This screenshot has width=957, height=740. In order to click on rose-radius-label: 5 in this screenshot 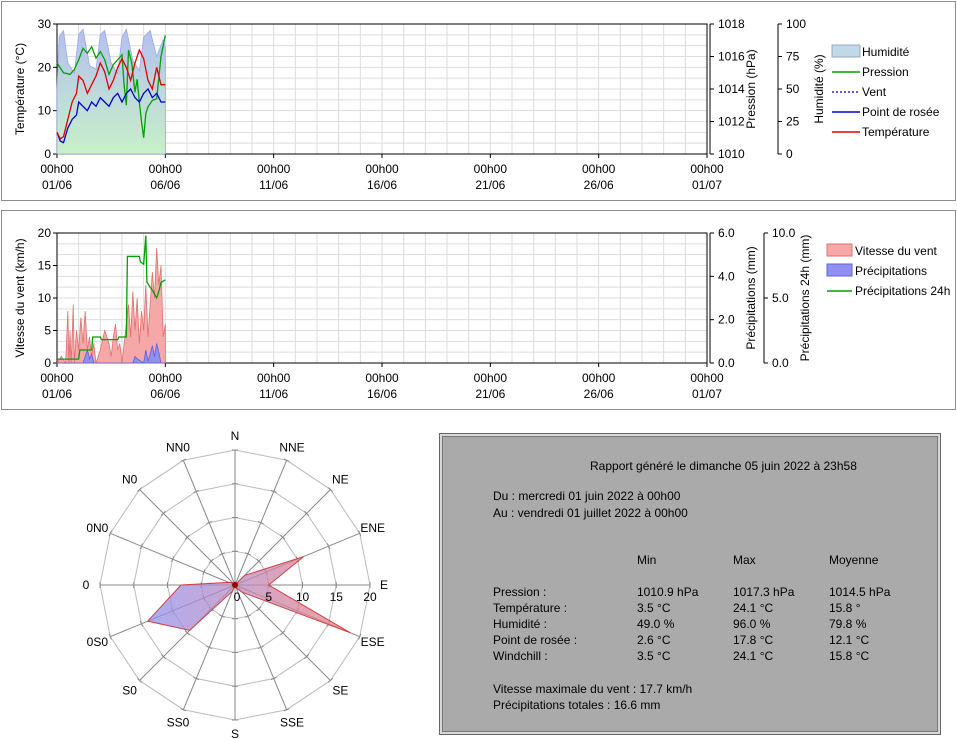, I will do `click(268, 597)`.